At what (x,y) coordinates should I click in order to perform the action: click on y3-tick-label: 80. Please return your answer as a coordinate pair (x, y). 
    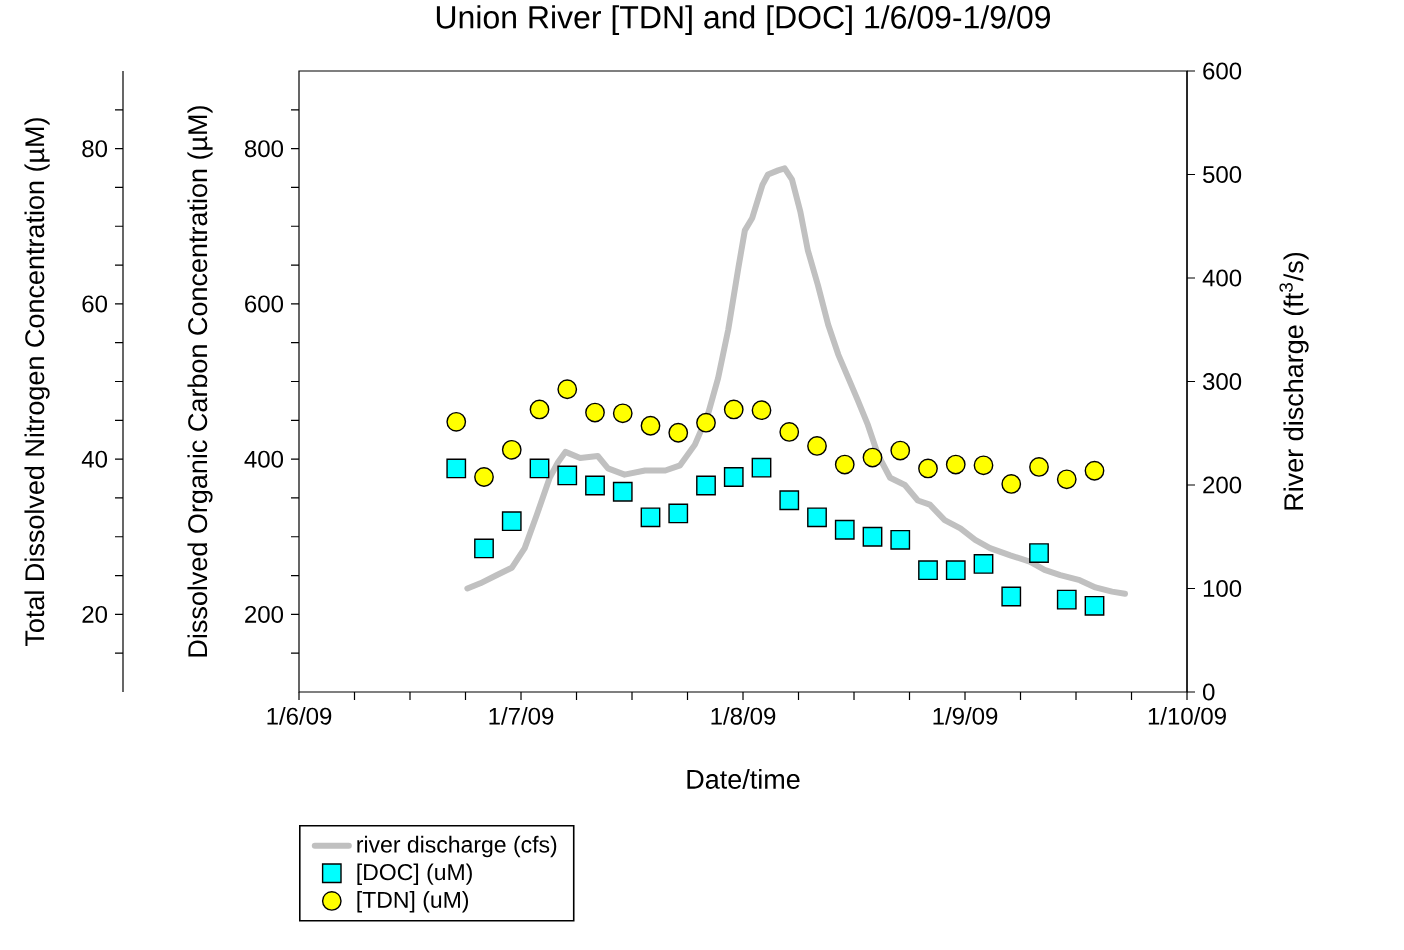
    Looking at the image, I should click on (95, 149).